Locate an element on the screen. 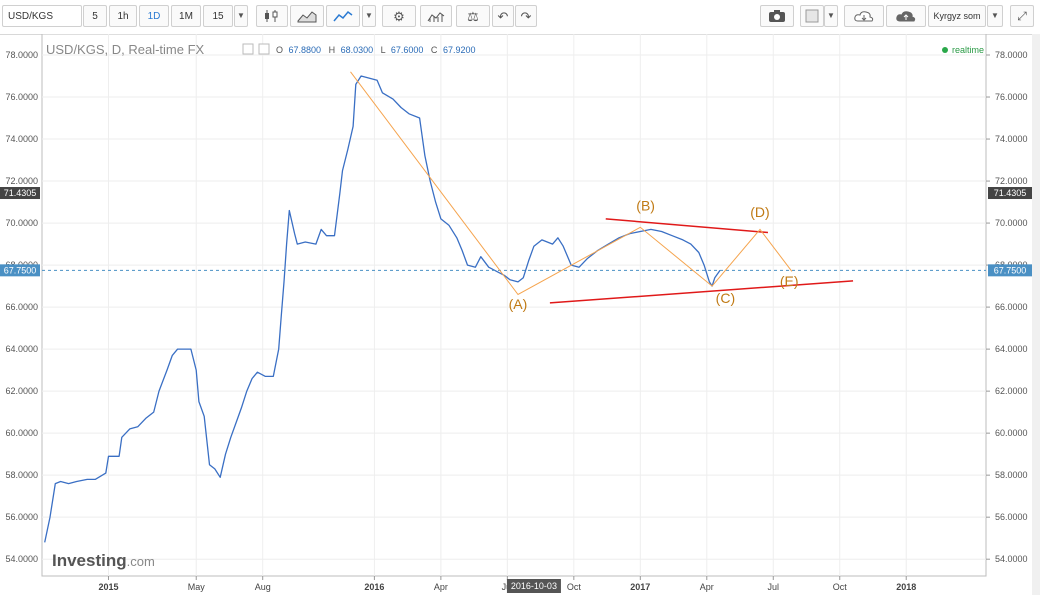  y-tick-label-left: 56.0000 is located at coordinates (21, 517).